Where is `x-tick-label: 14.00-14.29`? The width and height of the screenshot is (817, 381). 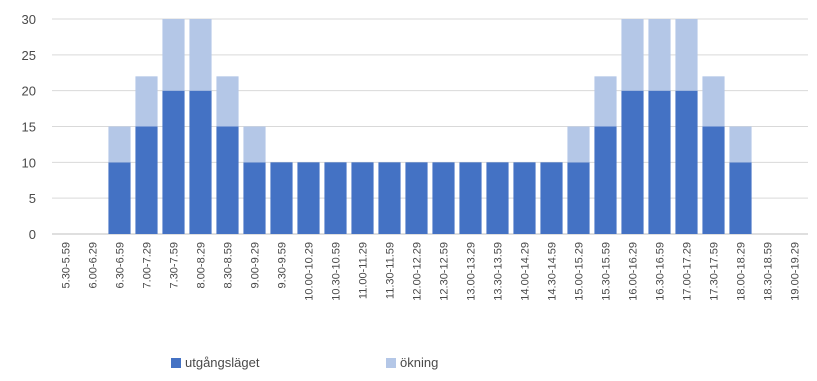 x-tick-label: 14.00-14.29 is located at coordinates (526, 271).